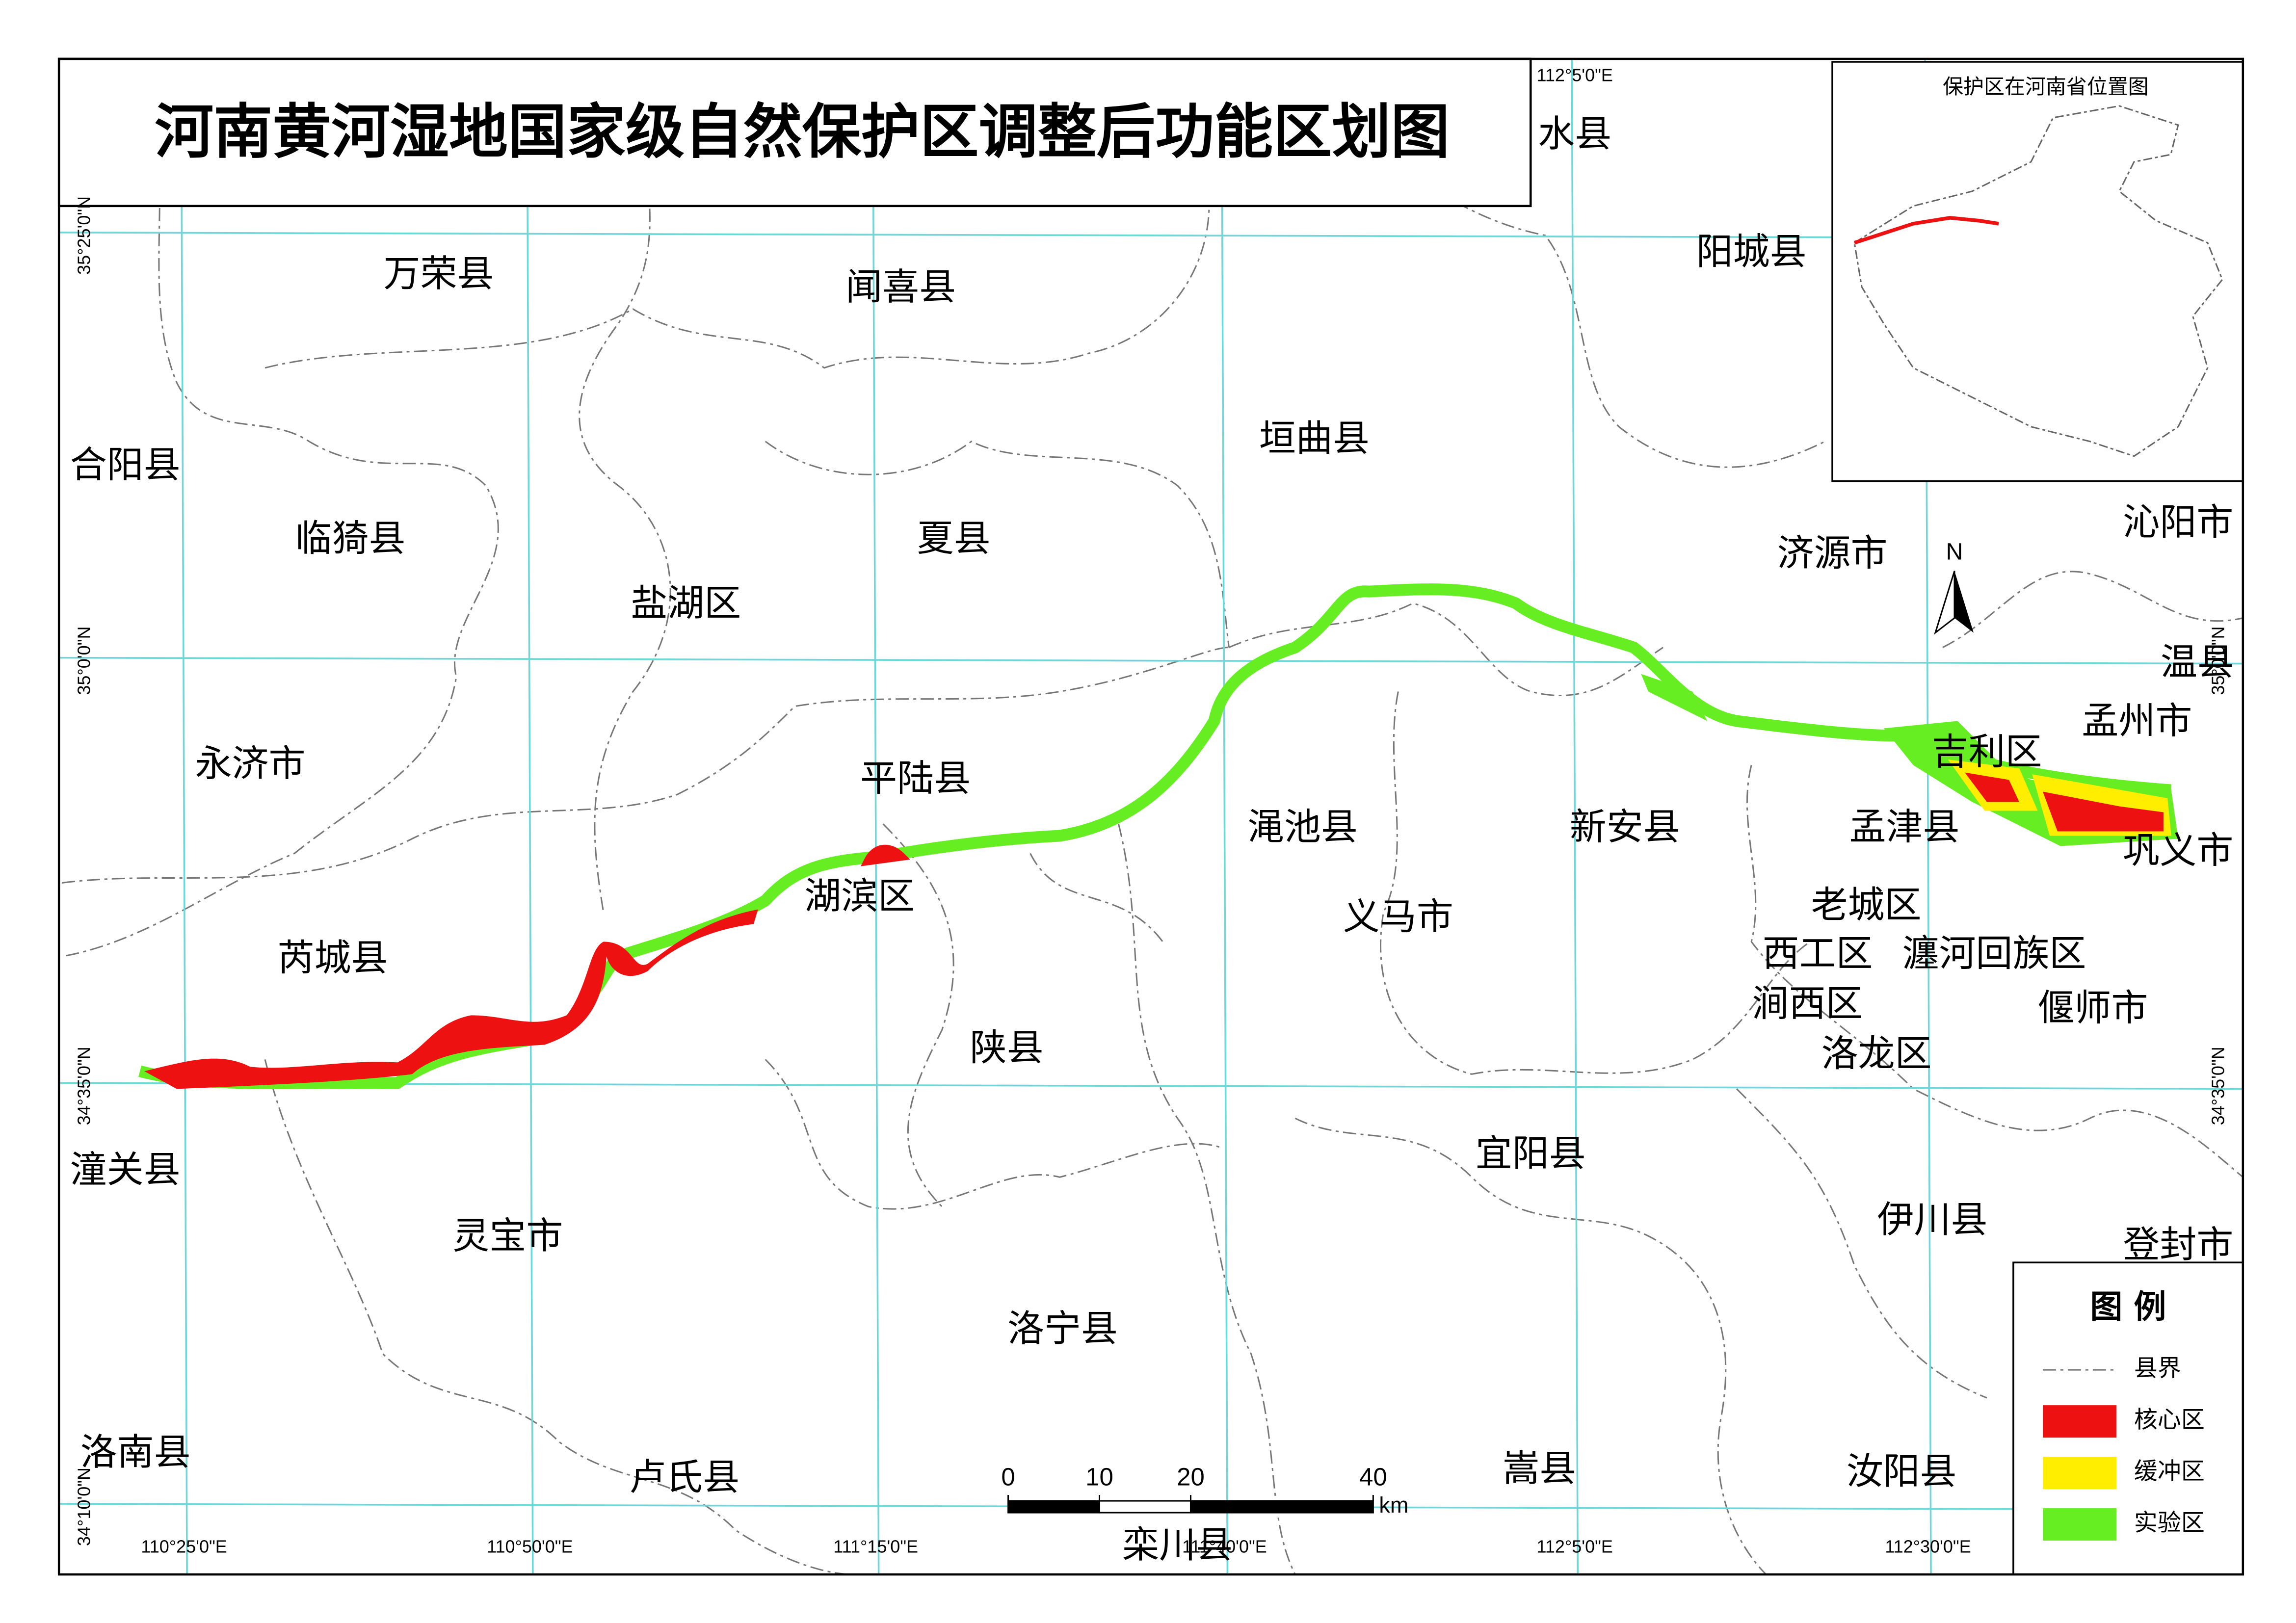  Describe the element at coordinates (507, 1235) in the screenshot. I see `county-label: 灵宝市` at that location.